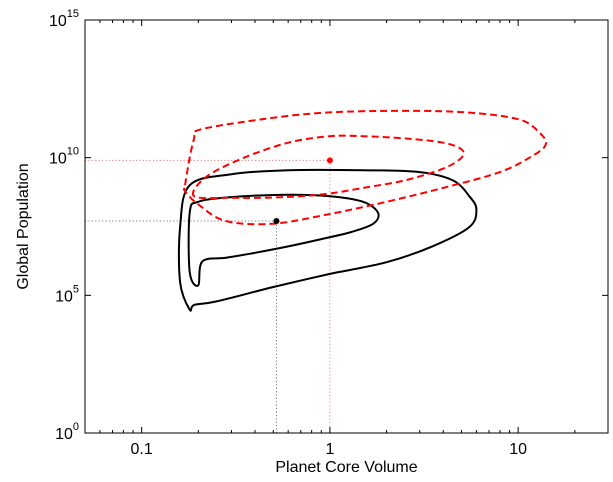 This screenshot has width=613, height=482. Describe the element at coordinates (329, 449) in the screenshot. I see `x-tick-label: 1` at that location.